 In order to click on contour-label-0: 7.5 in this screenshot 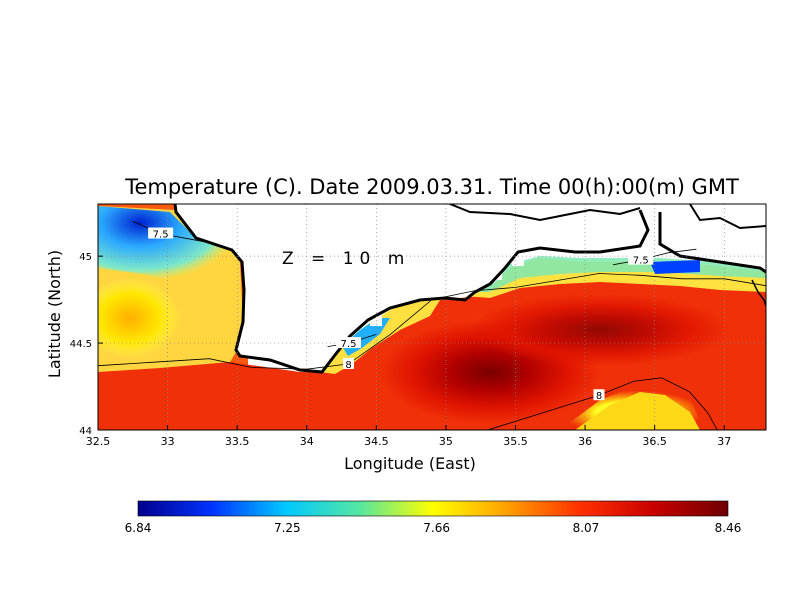, I will do `click(161, 235)`.